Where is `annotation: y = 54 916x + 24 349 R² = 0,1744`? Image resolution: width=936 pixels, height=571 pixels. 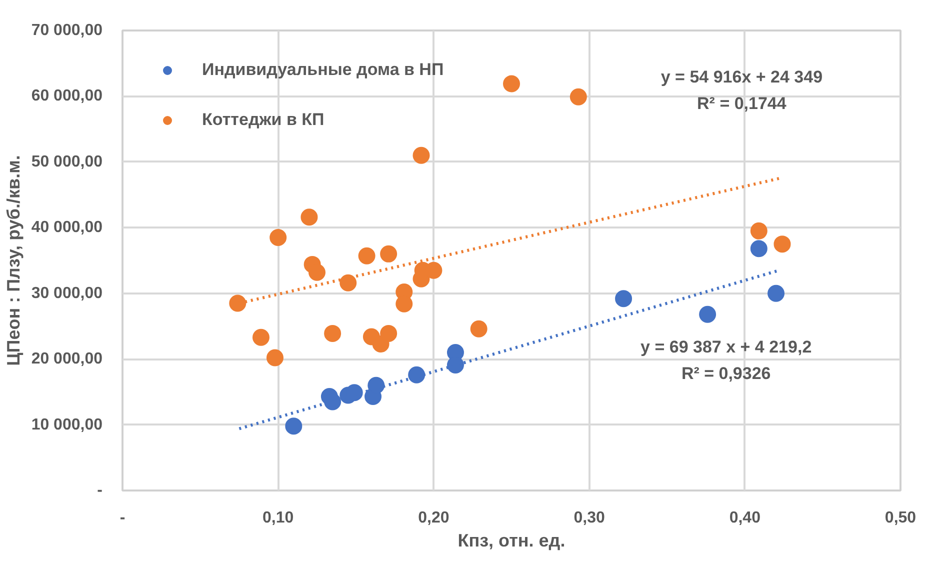 annotation: y = 54 916x + 24 349 R² = 0,1744 is located at coordinates (741, 91).